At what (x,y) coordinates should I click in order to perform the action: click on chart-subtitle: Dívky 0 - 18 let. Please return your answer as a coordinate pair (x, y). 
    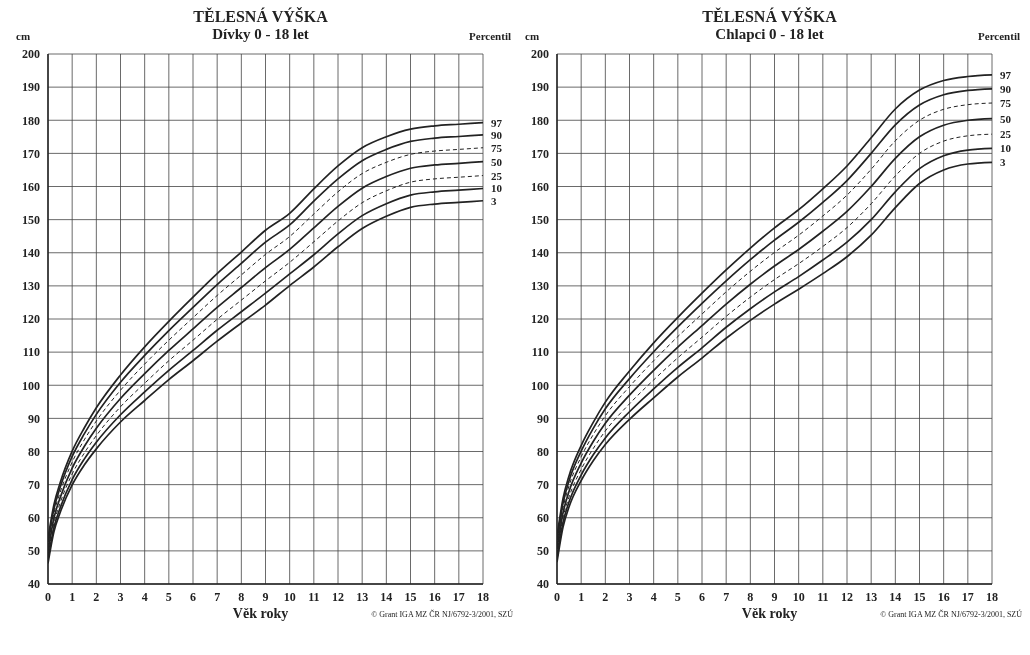
    Looking at the image, I should click on (260, 34).